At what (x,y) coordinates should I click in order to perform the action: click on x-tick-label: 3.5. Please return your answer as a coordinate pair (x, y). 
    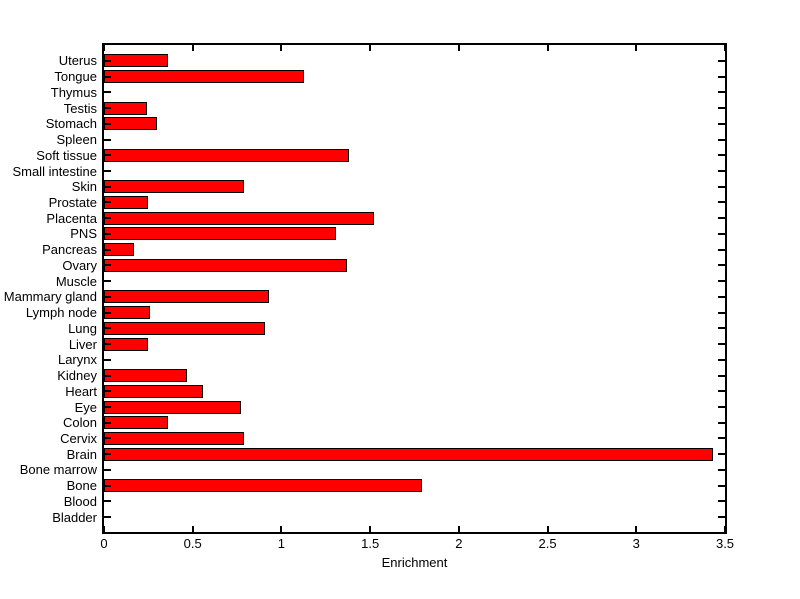
    Looking at the image, I should click on (725, 543).